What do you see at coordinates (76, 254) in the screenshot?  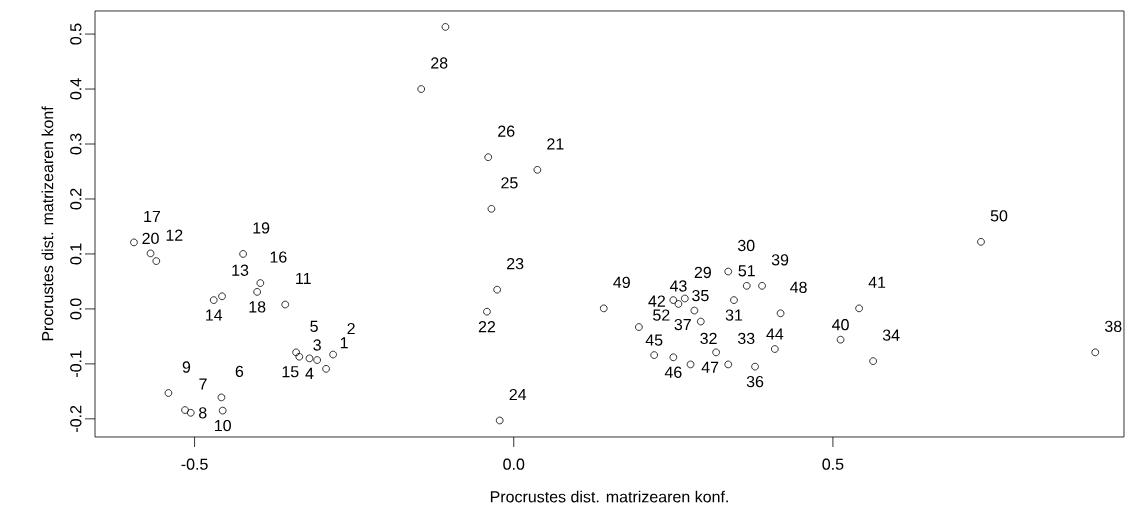 I see `y-tick-label: 0.1` at bounding box center [76, 254].